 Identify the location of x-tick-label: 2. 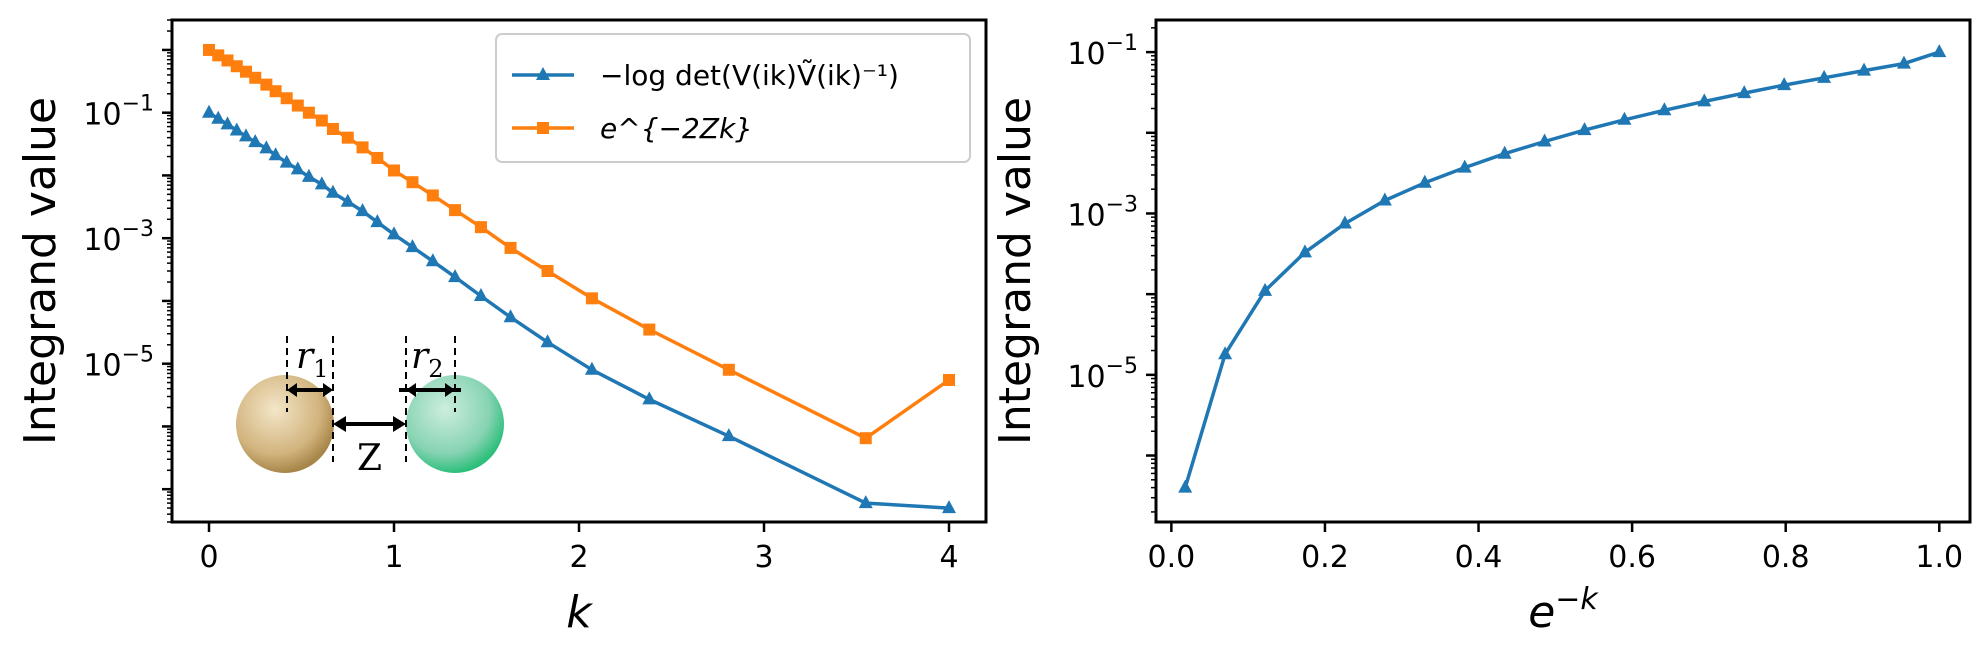
(578, 557).